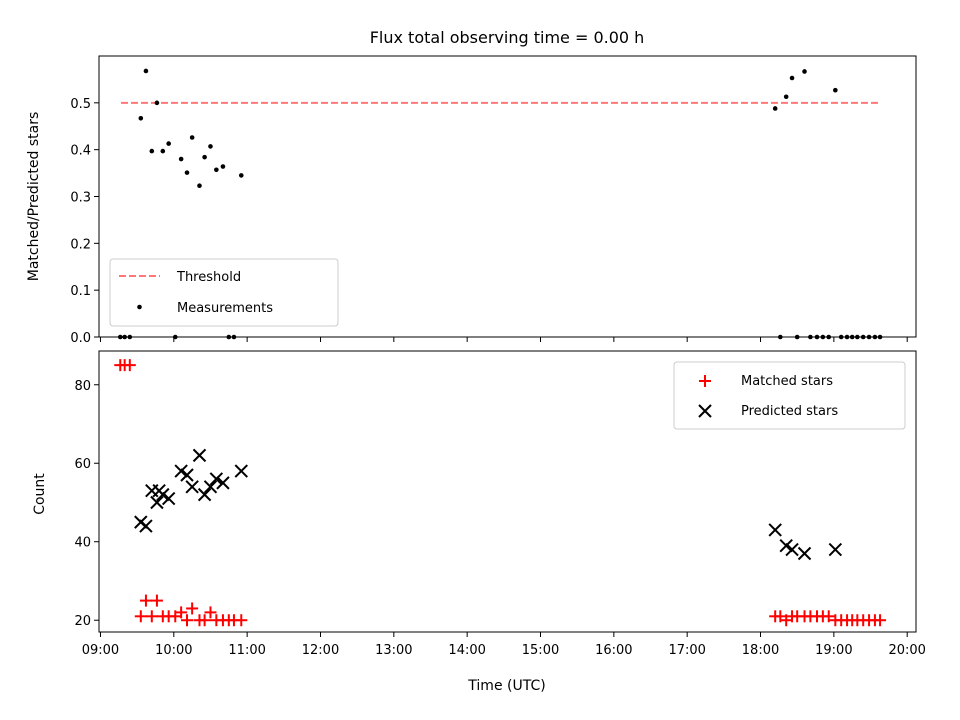 The height and width of the screenshot is (720, 960). I want to click on x-tick-label: 11:00, so click(246, 650).